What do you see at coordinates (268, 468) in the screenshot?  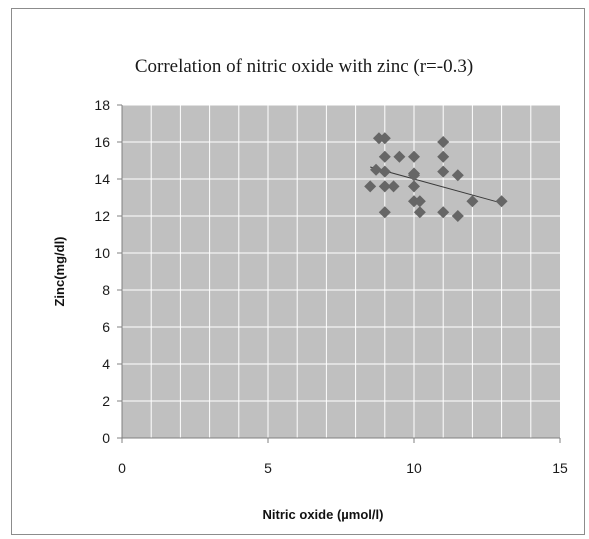 I see `x-tick-label: 5` at bounding box center [268, 468].